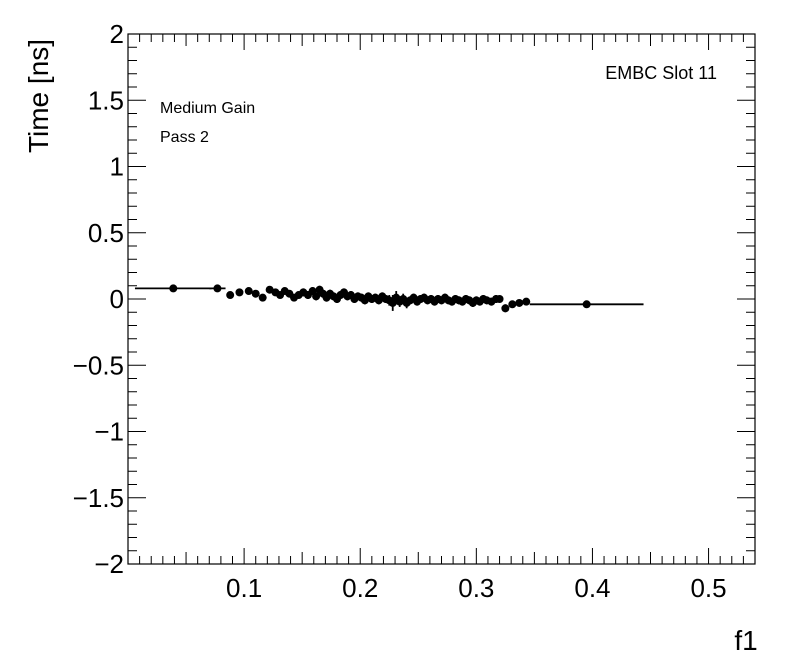  Describe the element at coordinates (389, 298) in the screenshot. I see `data-points` at that location.